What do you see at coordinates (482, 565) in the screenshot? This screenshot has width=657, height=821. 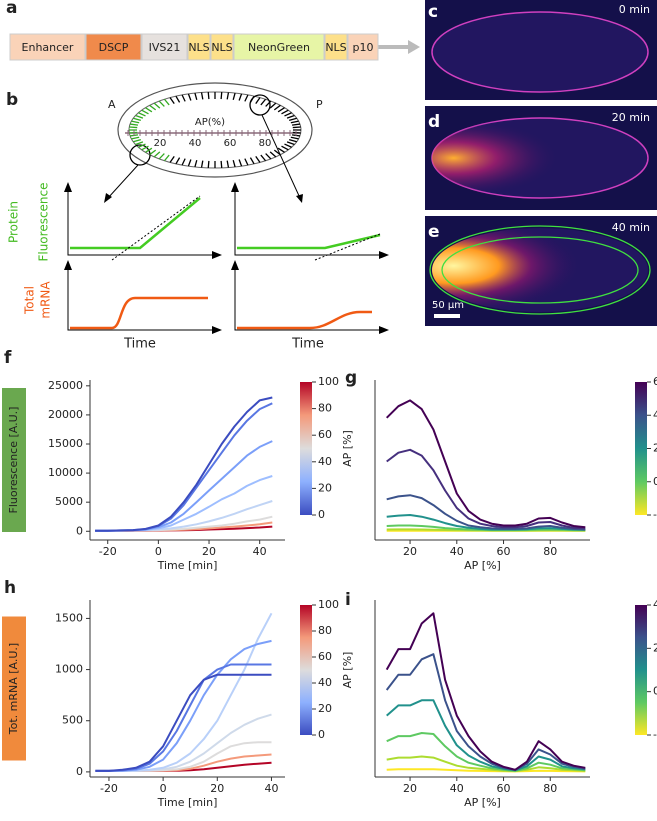 I see `x-axis-label: AP [%]` at bounding box center [482, 565].